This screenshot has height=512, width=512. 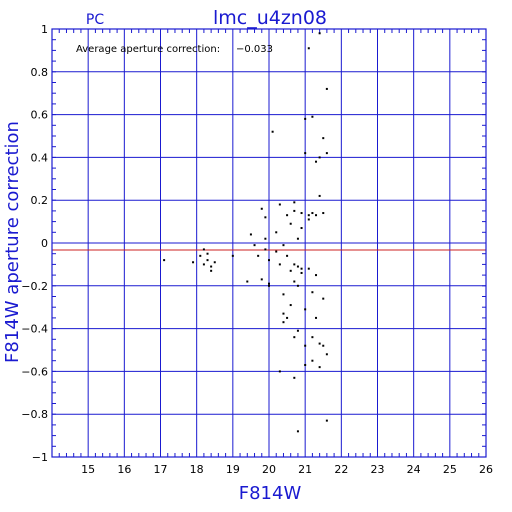 I want to click on y-tick-label: −0.4, so click(x=34, y=329).